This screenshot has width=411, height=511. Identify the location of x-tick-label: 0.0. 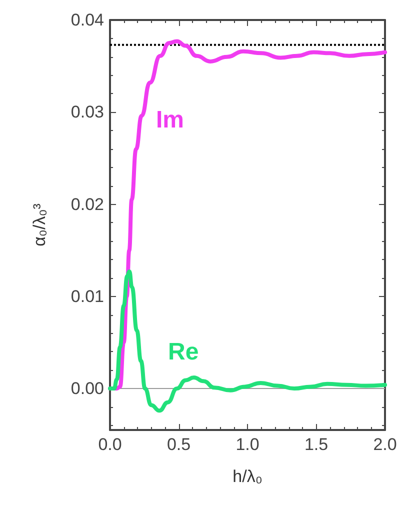
(110, 444).